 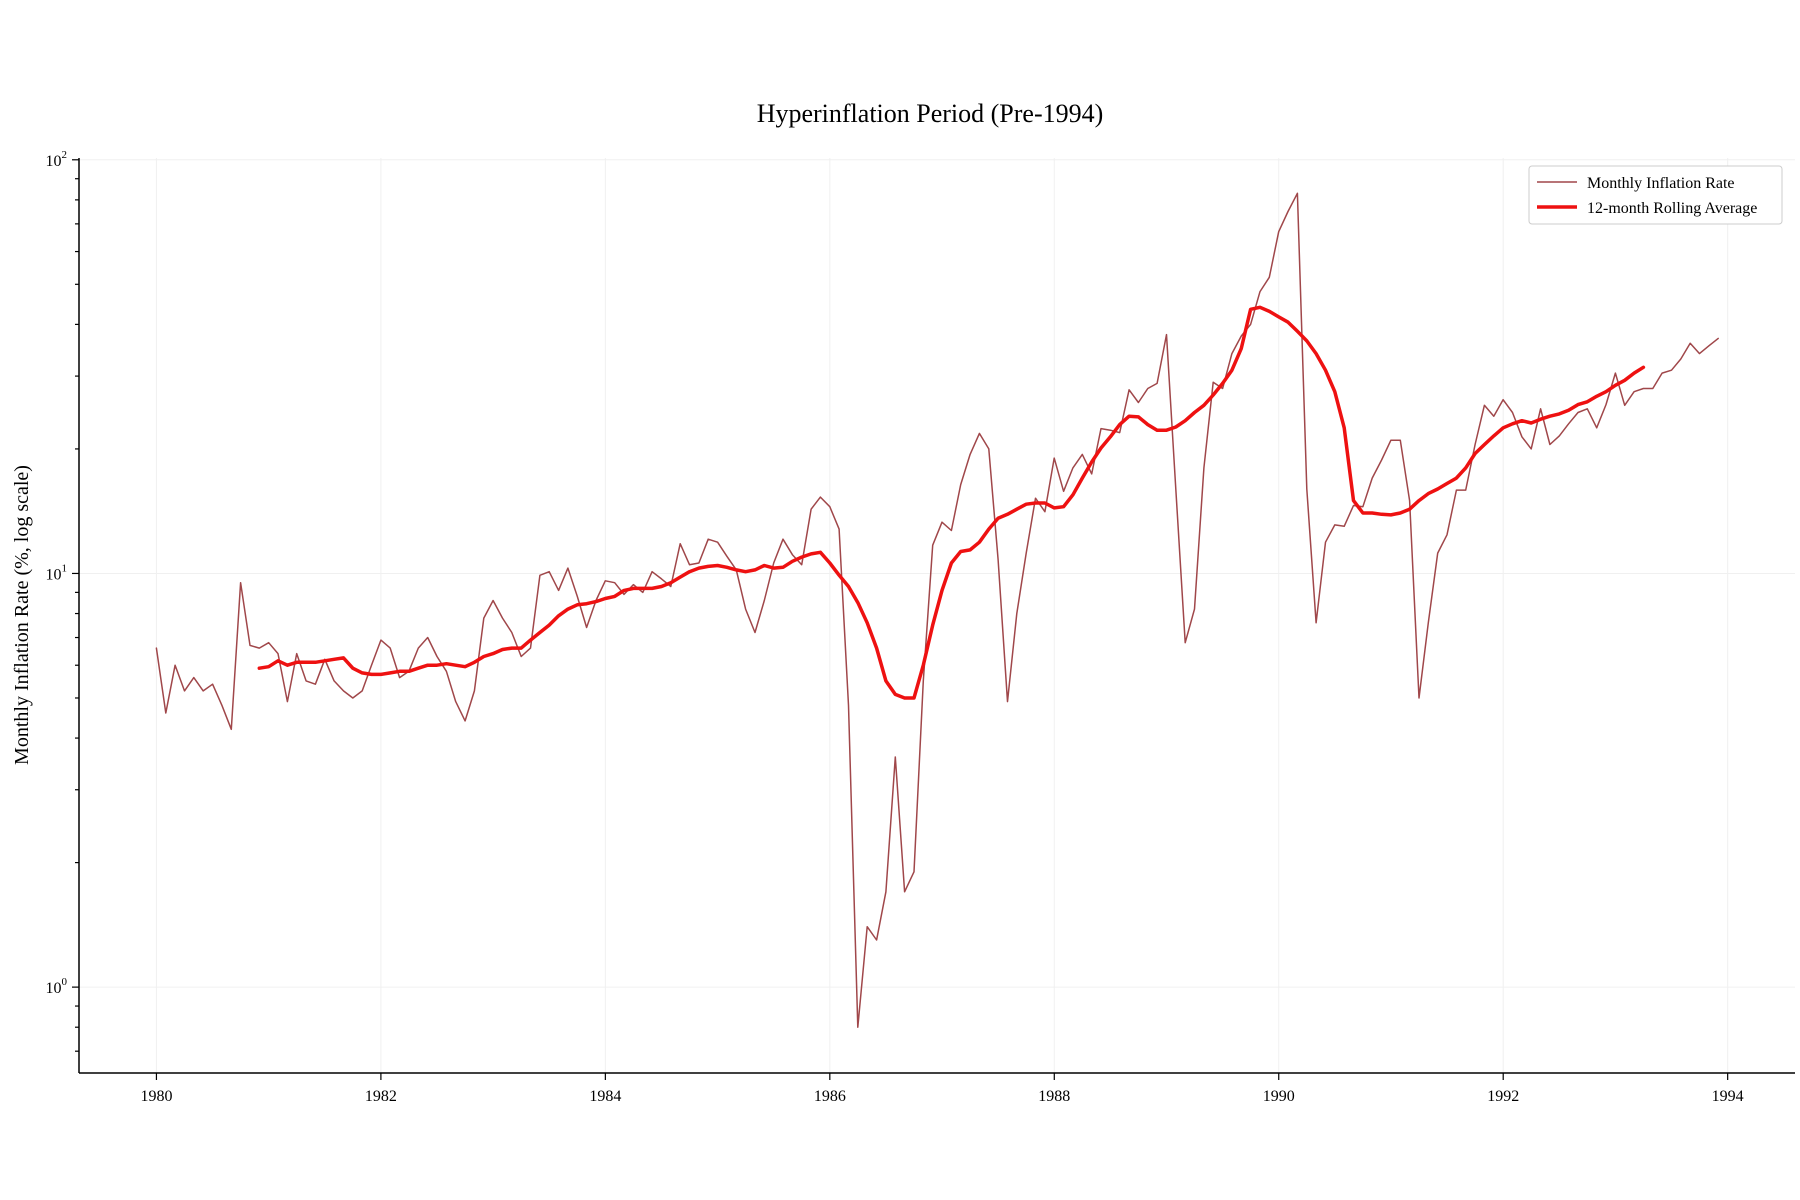 I want to click on y-axis-ticks: 10⁰ 10¹ 10², so click(x=62, y=600).